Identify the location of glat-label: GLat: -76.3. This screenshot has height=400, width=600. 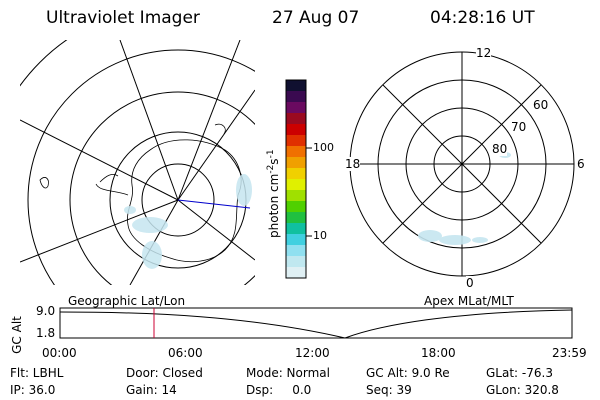
(519, 373).